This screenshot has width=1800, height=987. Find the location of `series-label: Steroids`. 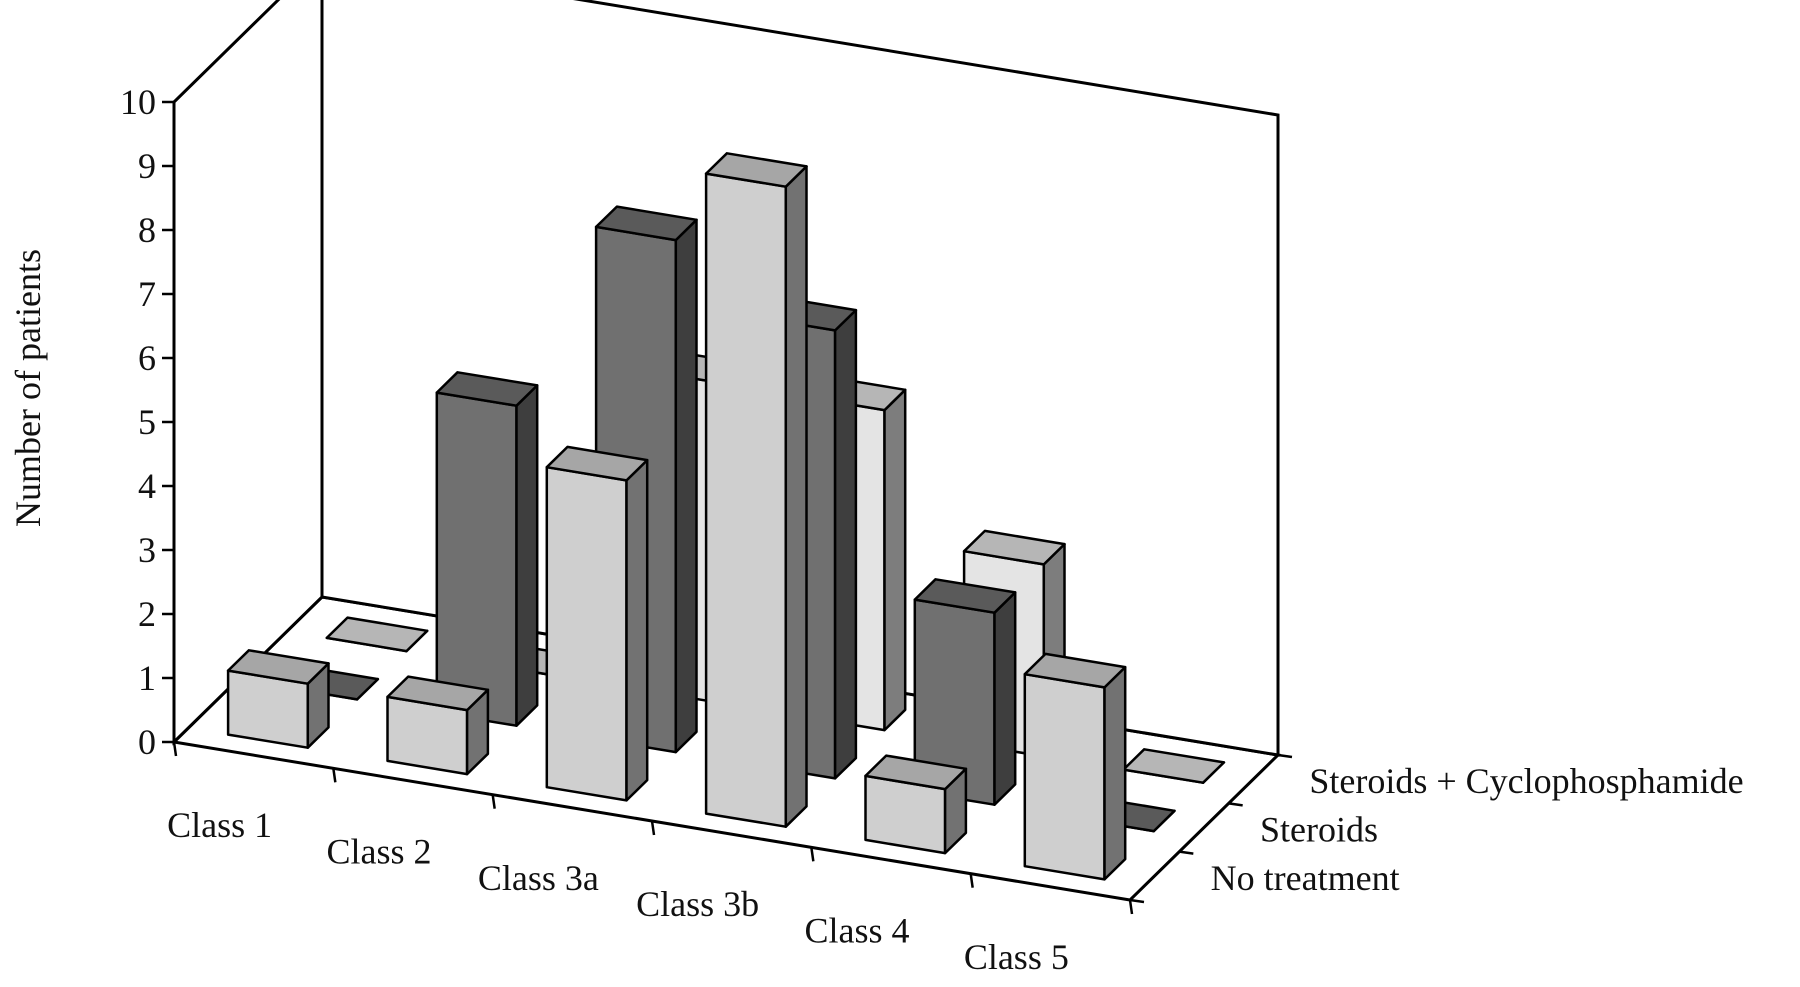

series-label: Steroids is located at coordinates (1319, 830).